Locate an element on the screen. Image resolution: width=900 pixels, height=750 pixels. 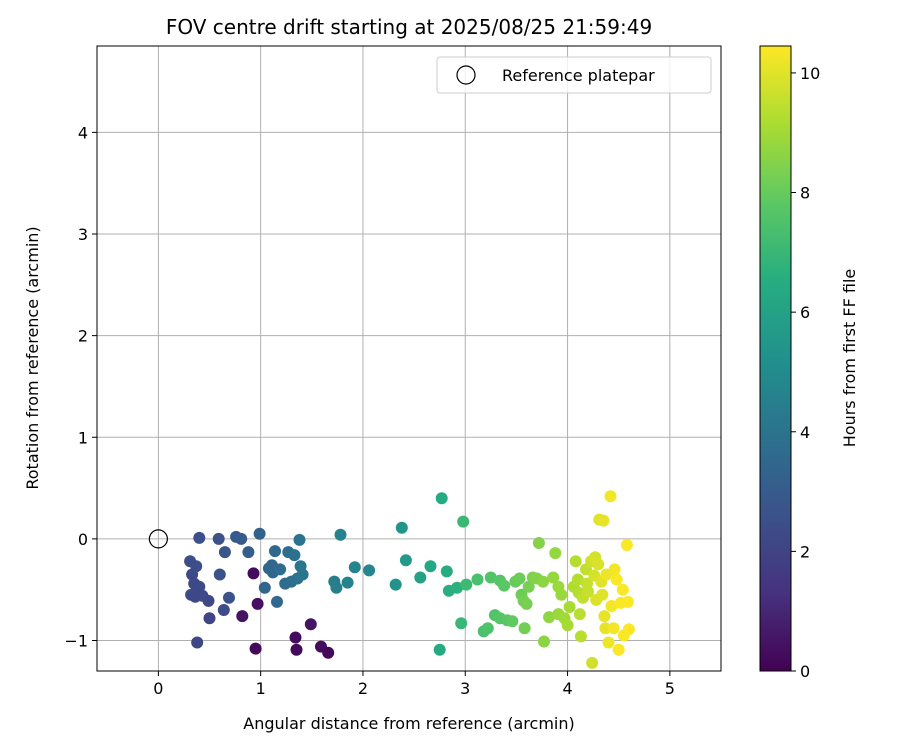
colorbar-label: Hours from first FF file is located at coordinates (849, 358).